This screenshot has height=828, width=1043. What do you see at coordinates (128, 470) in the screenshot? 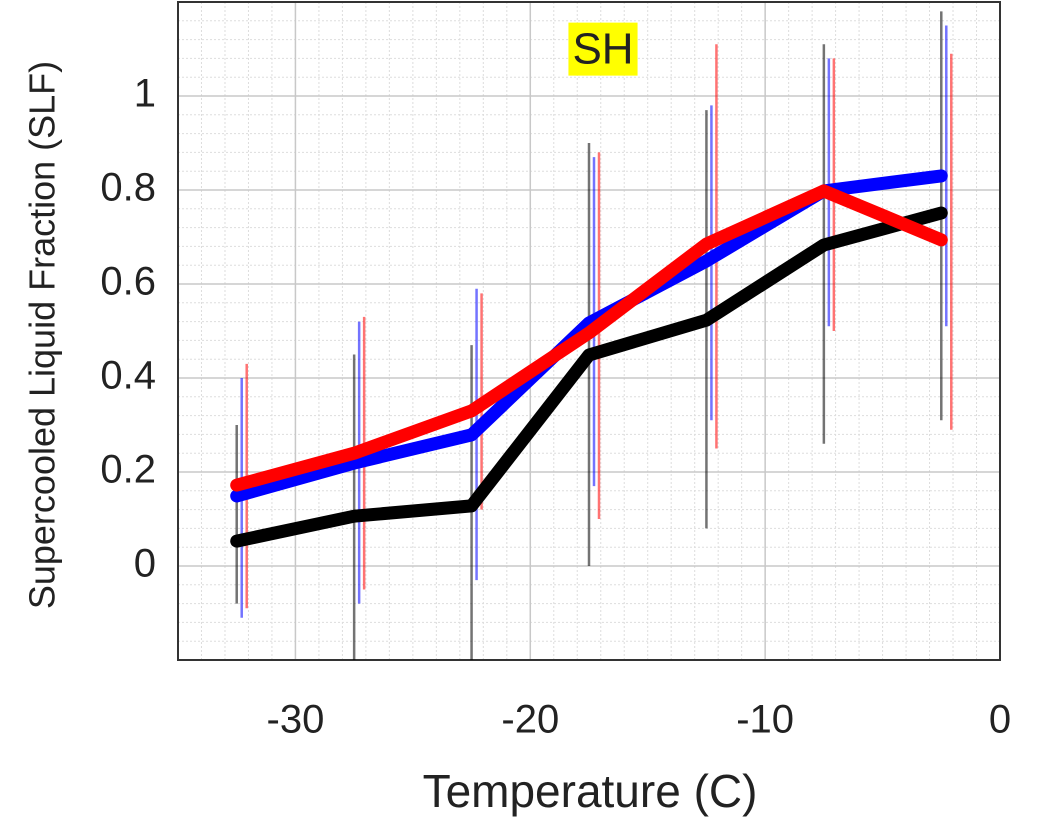
I see `y-tick-label: 0.2` at bounding box center [128, 470].